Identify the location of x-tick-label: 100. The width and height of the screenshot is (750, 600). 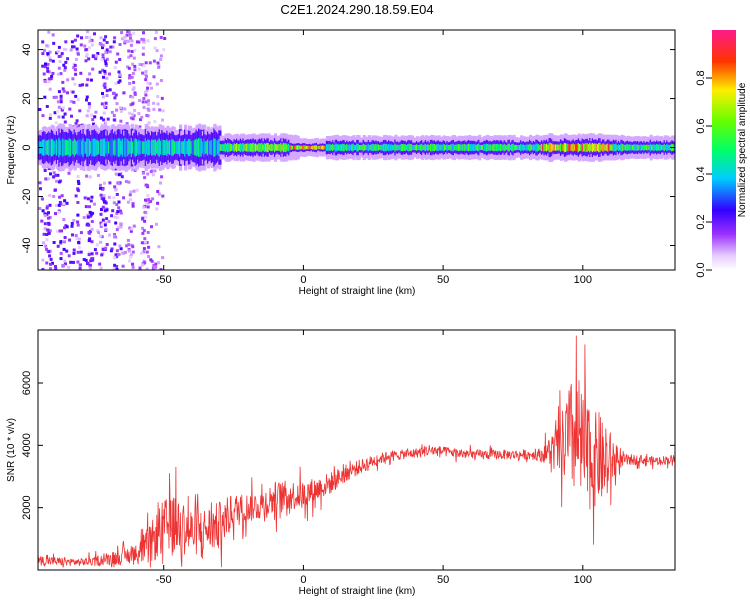
(583, 580).